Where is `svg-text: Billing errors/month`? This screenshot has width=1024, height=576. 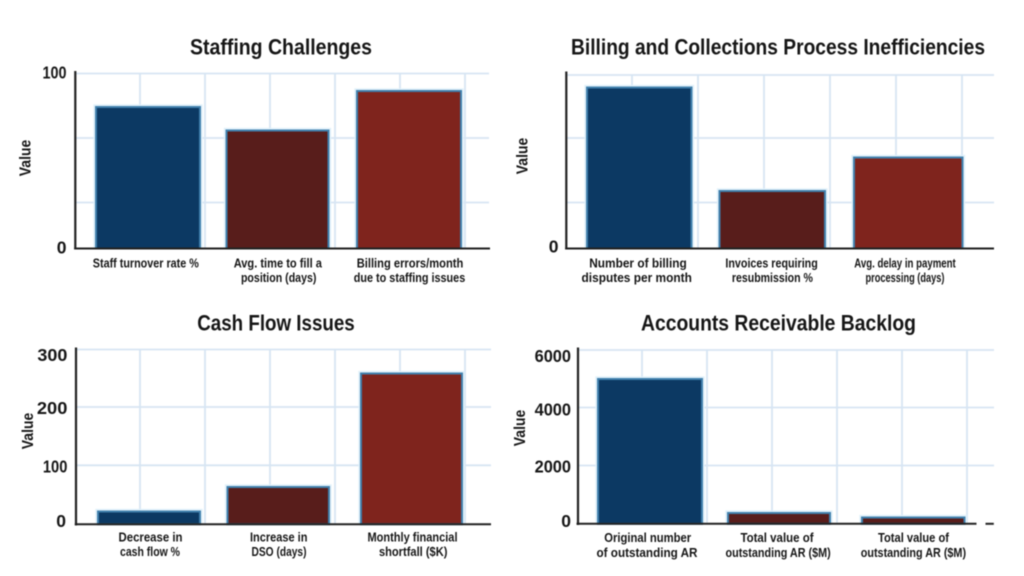 svg-text: Billing errors/month is located at coordinates (410, 262).